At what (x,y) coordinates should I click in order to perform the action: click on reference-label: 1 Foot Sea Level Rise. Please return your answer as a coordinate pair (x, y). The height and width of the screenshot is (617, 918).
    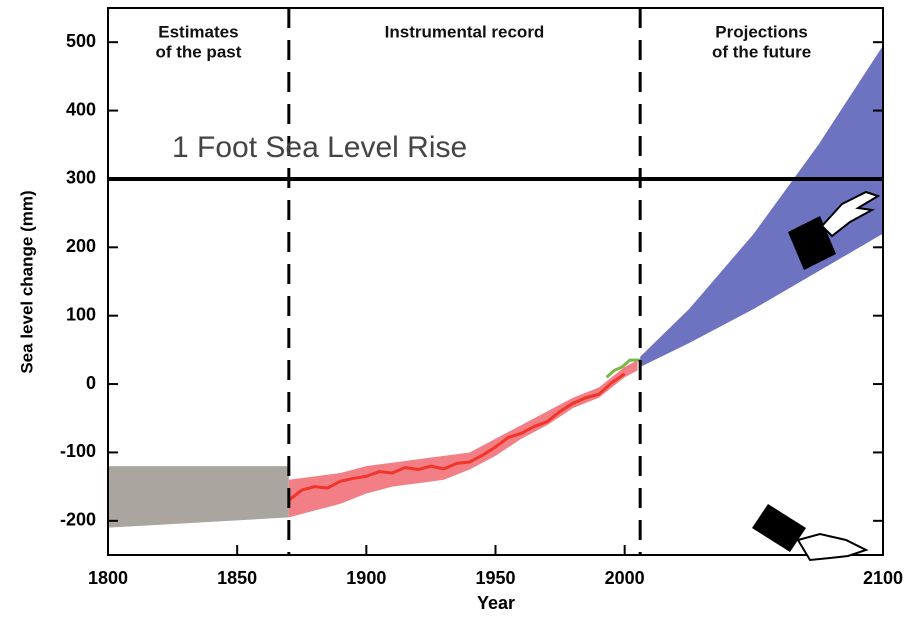
    Looking at the image, I should click on (319, 147).